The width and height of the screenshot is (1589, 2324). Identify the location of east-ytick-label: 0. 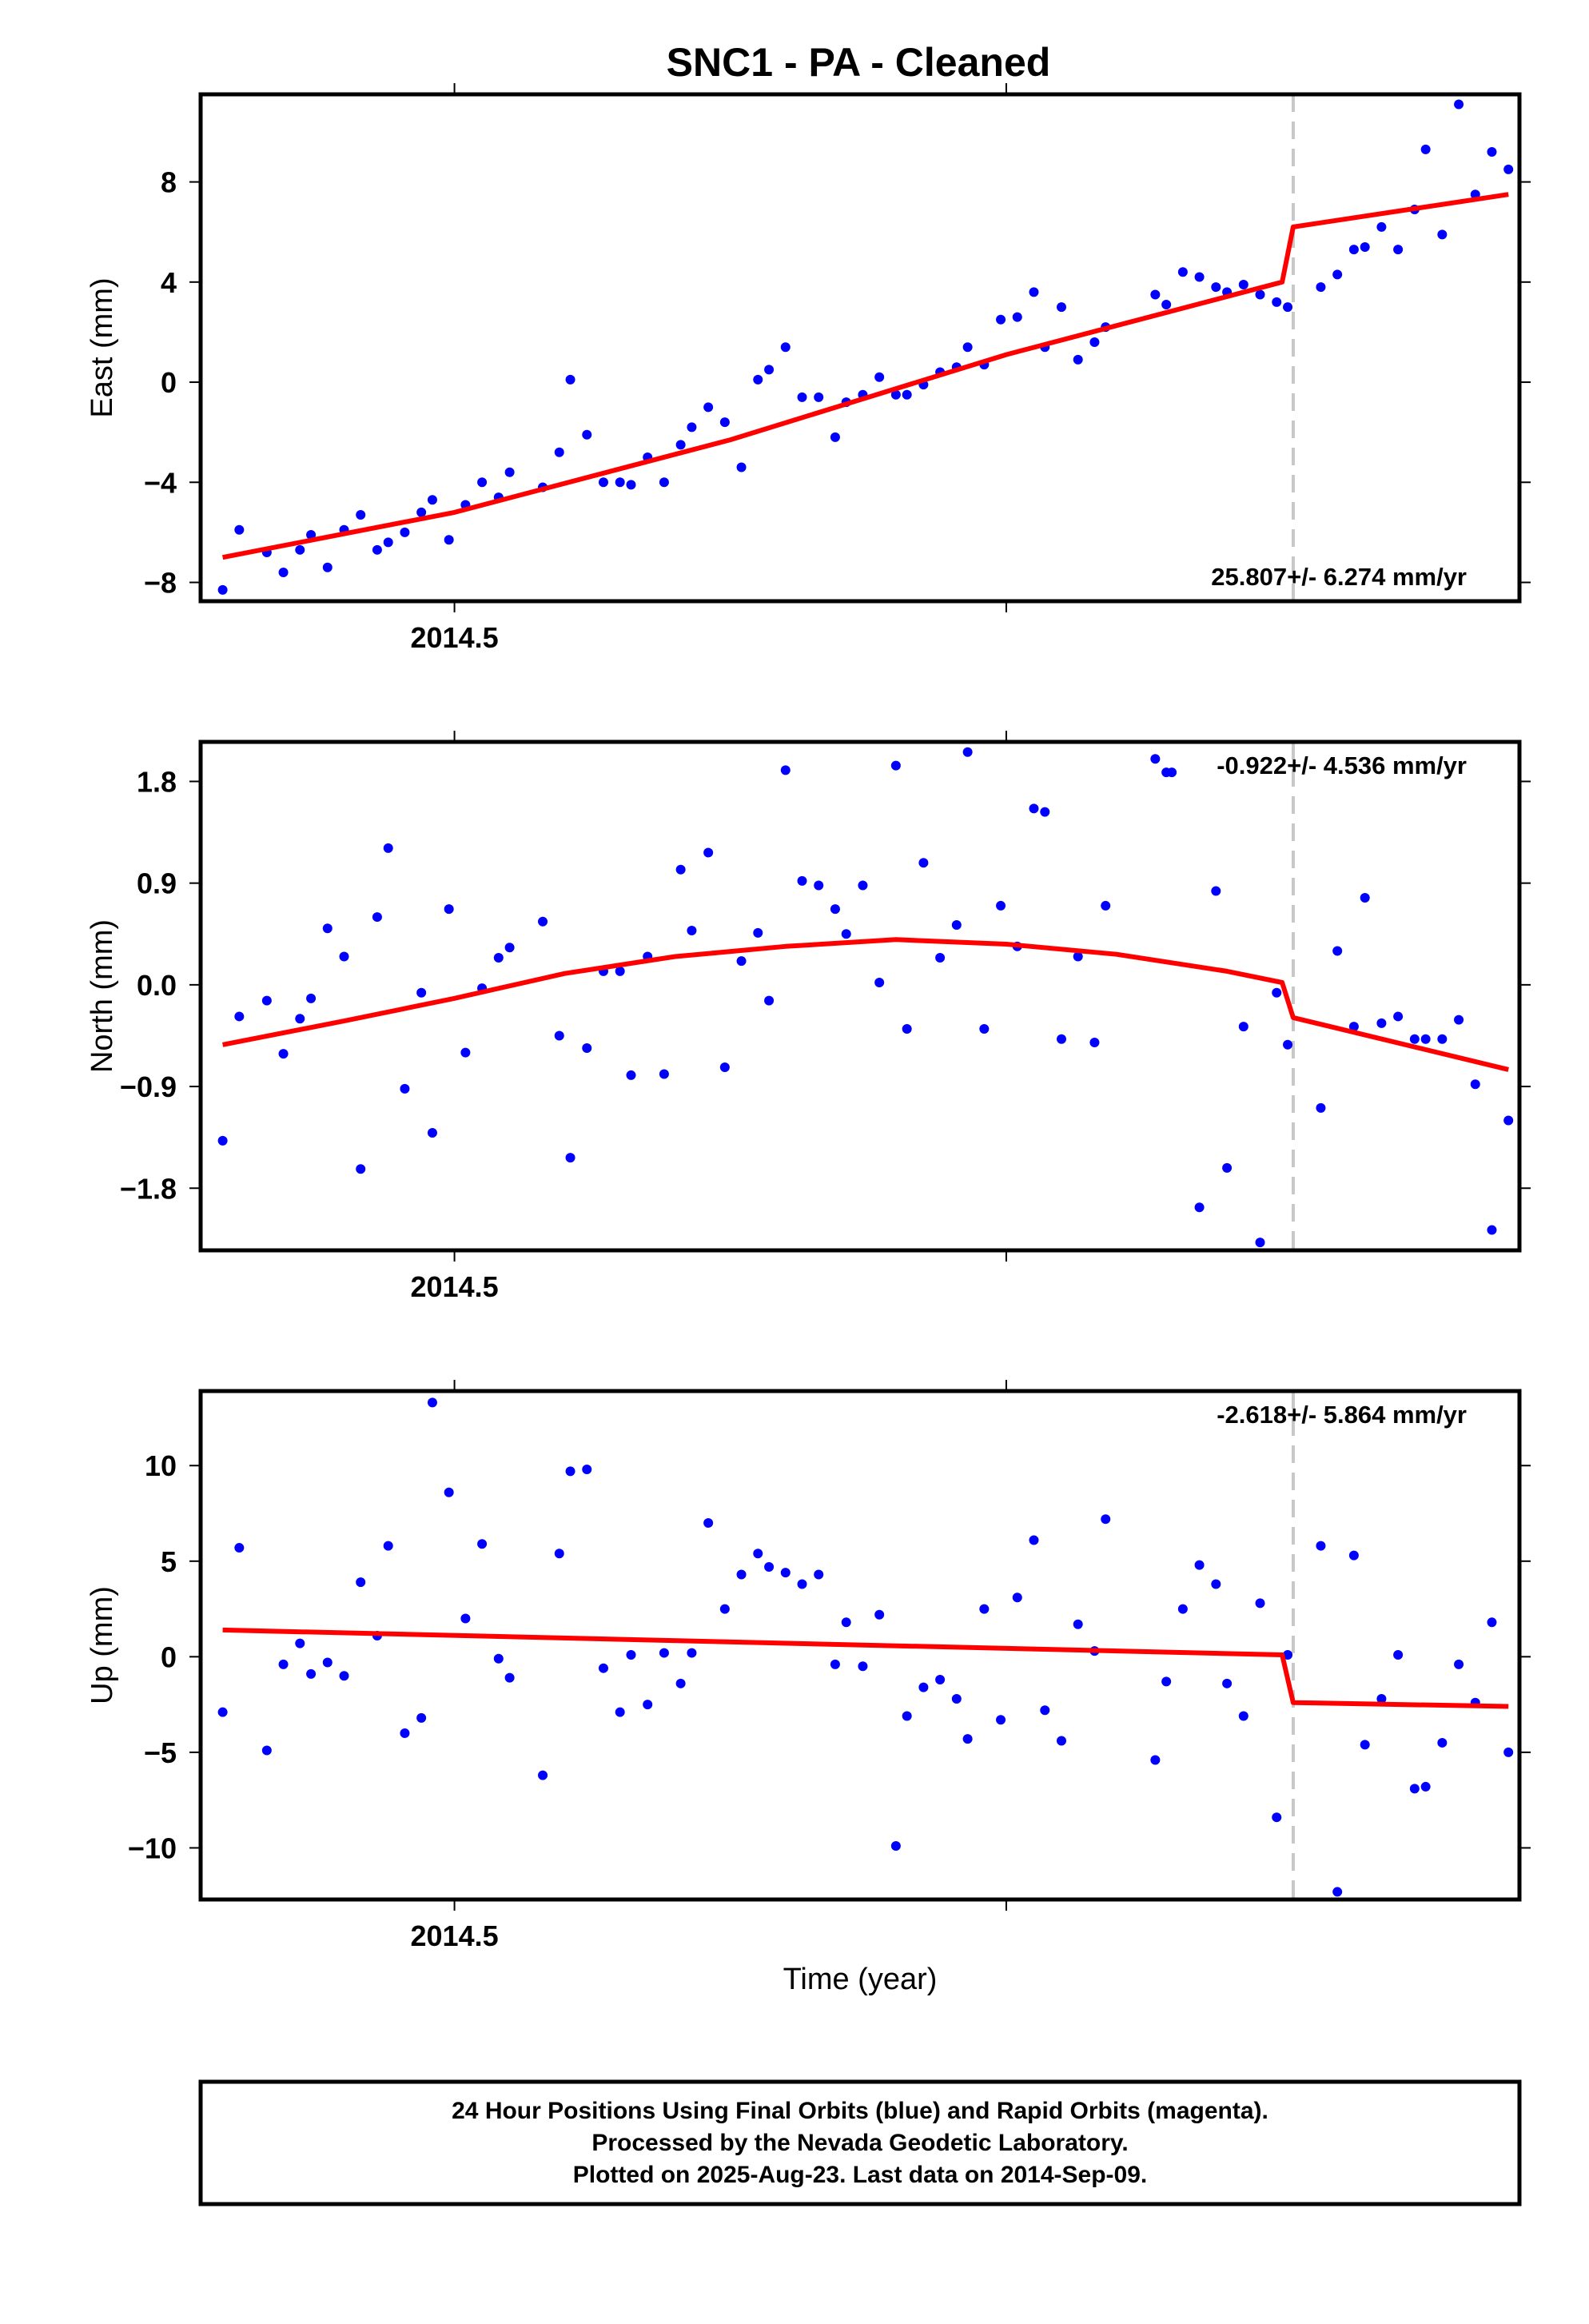
(169, 383).